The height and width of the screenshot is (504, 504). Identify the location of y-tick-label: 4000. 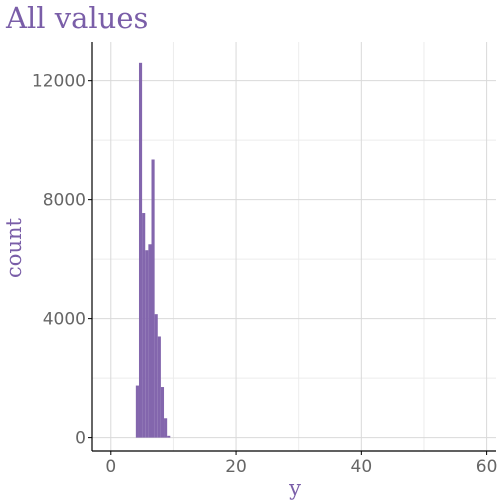
(64, 320).